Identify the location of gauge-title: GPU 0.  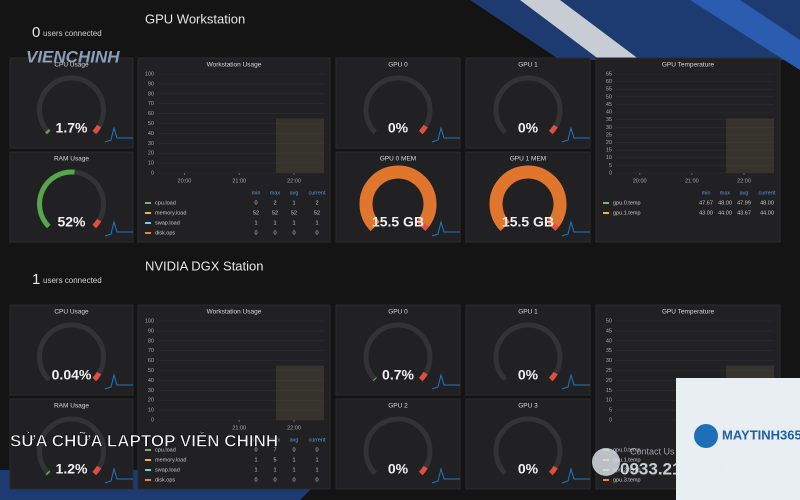
(398, 65).